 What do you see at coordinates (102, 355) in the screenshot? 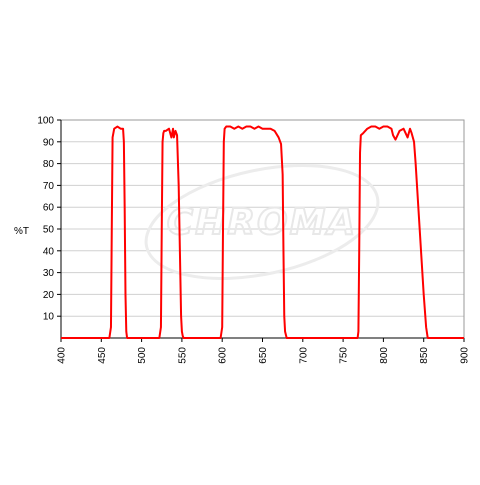
I see `x-tick-label: 450` at bounding box center [102, 355].